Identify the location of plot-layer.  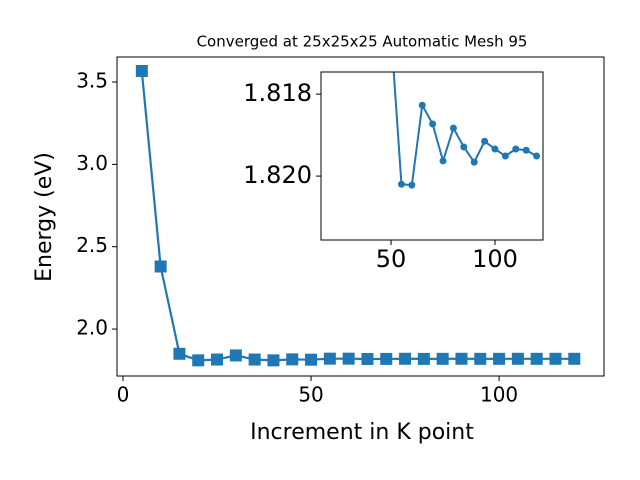
(466, 130).